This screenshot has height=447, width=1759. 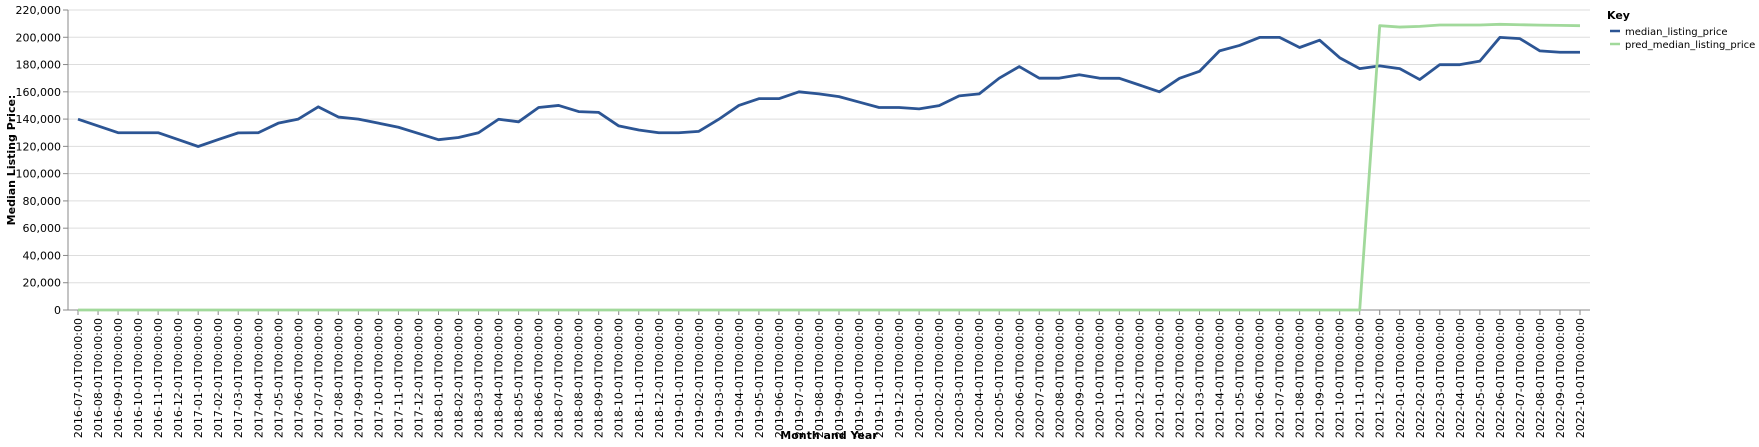 I want to click on x-tick-label: 2020-08-01T00:00:00, so click(x=1059, y=378).